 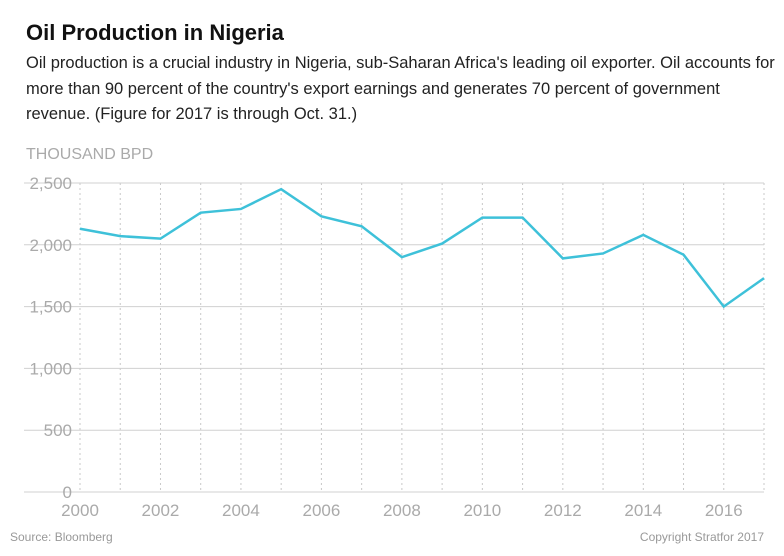 What do you see at coordinates (701, 537) in the screenshot?
I see `copyright-note: Copyright Stratfor 2017` at bounding box center [701, 537].